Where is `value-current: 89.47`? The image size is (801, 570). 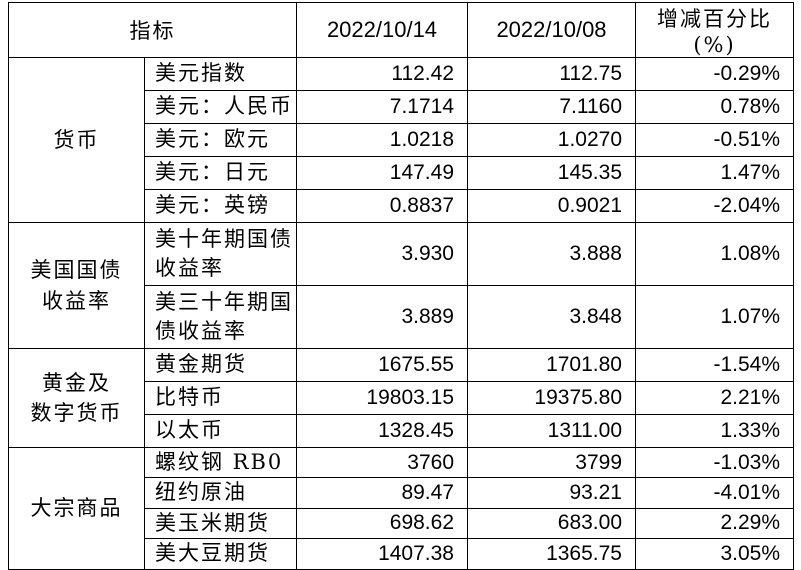
value-current: 89.47 is located at coordinates (382, 493).